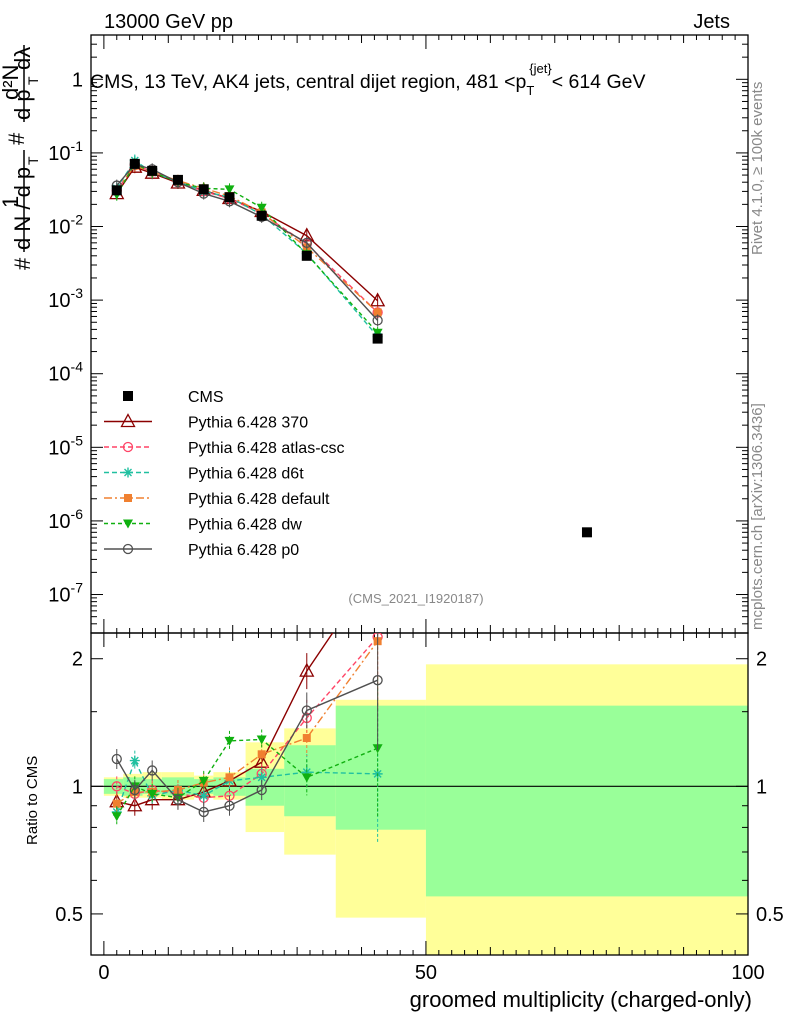 The image size is (786, 1024). What do you see at coordinates (65, 298) in the screenshot?
I see `y-tick-label: 10⁻³` at bounding box center [65, 298].